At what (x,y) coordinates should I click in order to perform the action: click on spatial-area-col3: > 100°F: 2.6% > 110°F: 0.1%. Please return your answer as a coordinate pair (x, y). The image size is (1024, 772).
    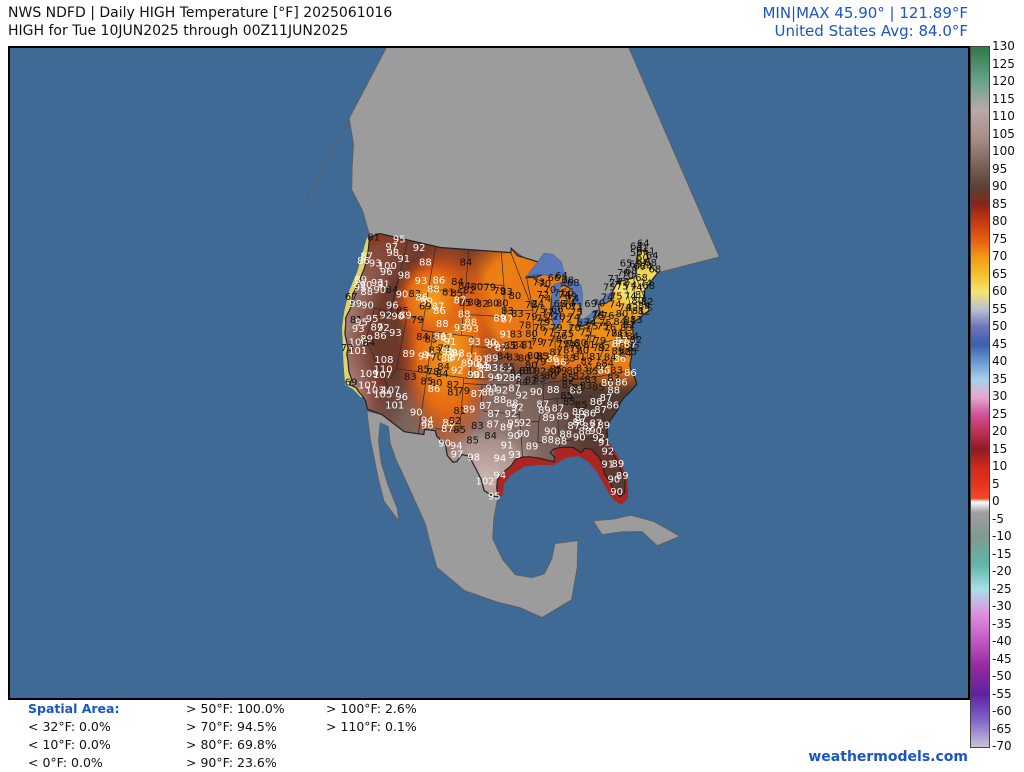
    Looking at the image, I should click on (371, 718).